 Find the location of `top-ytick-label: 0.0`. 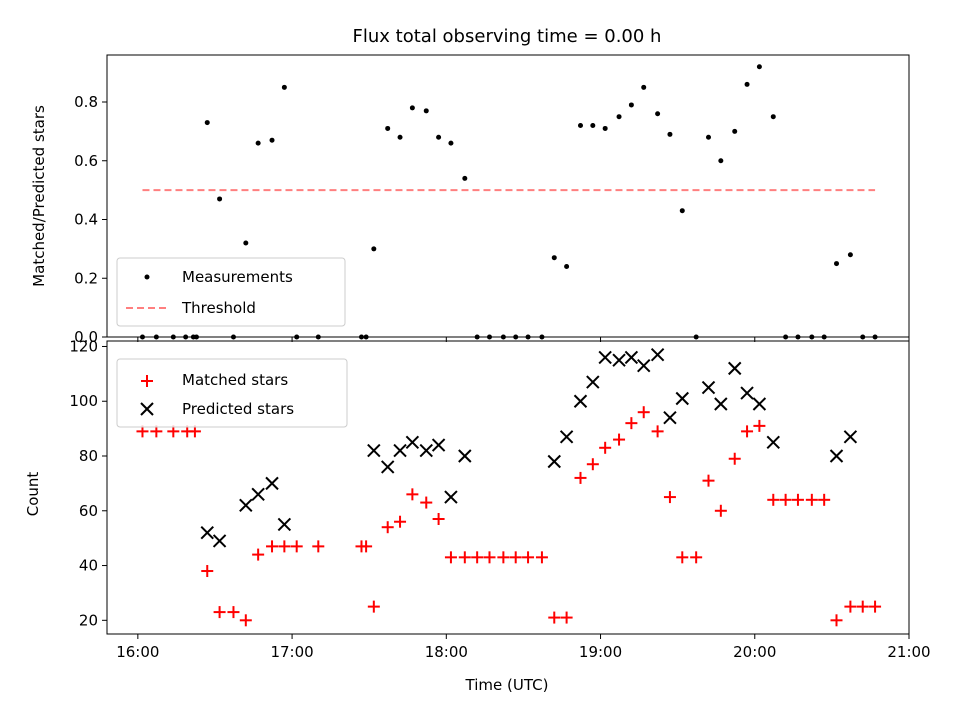

top-ytick-label: 0.0 is located at coordinates (86, 337).